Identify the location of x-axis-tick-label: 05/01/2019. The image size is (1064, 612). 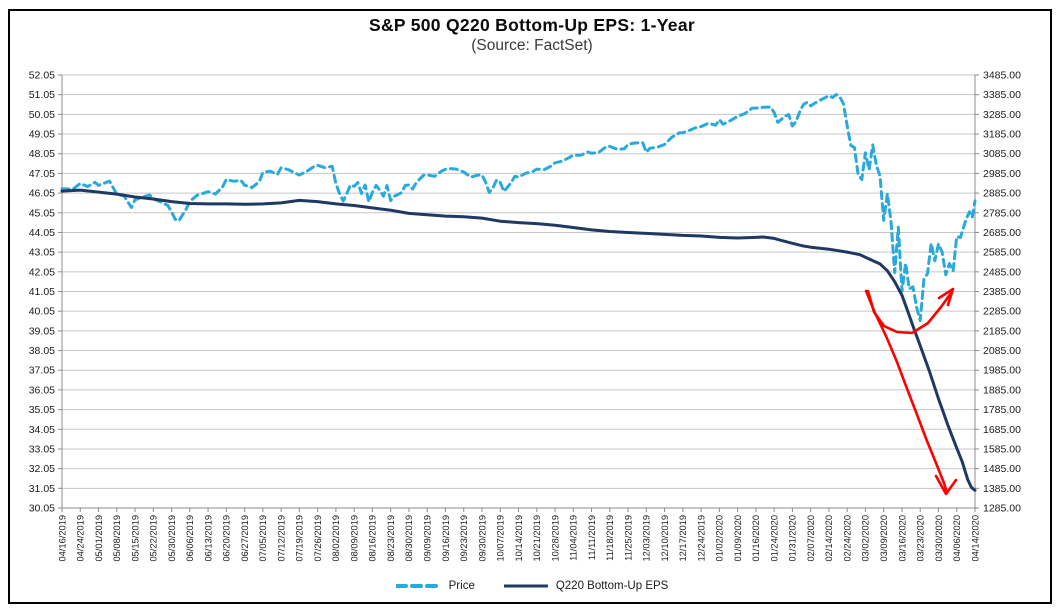
(99, 538).